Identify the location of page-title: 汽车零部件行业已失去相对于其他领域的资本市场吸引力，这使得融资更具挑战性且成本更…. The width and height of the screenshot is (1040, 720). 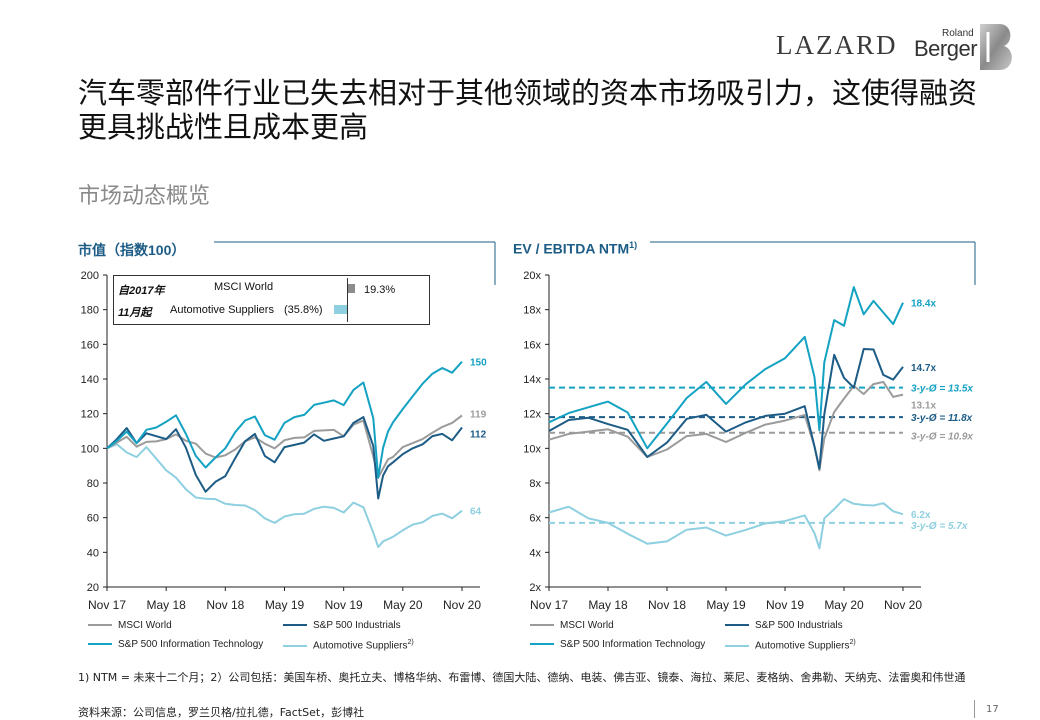
(528, 110).